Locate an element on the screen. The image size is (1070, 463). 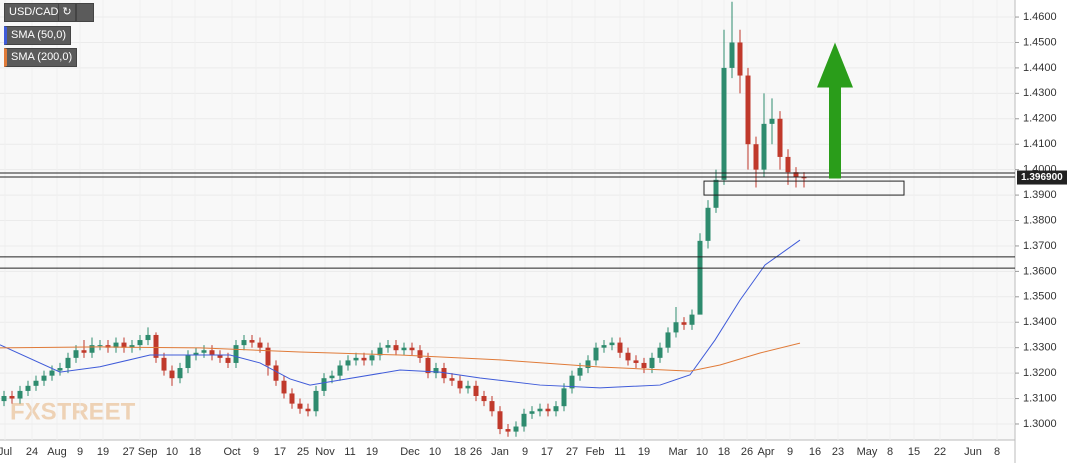
x-tick-label: Dec is located at coordinates (410, 452).